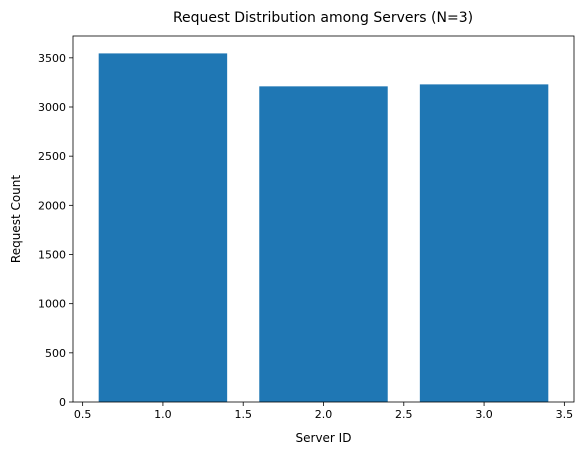  What do you see at coordinates (83, 414) in the screenshot?
I see `x-tick-label: 0.5` at bounding box center [83, 414].